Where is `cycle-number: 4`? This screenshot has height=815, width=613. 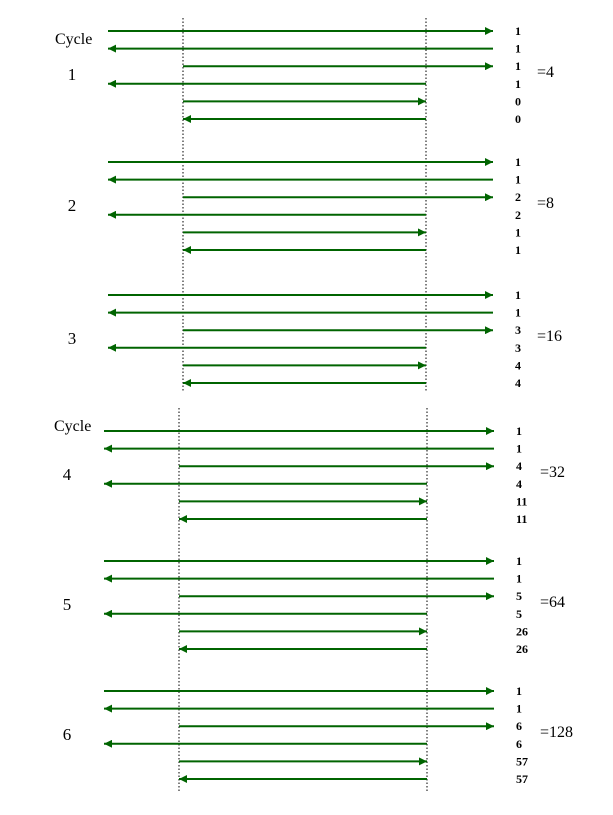 cycle-number: 4 is located at coordinates (67, 474).